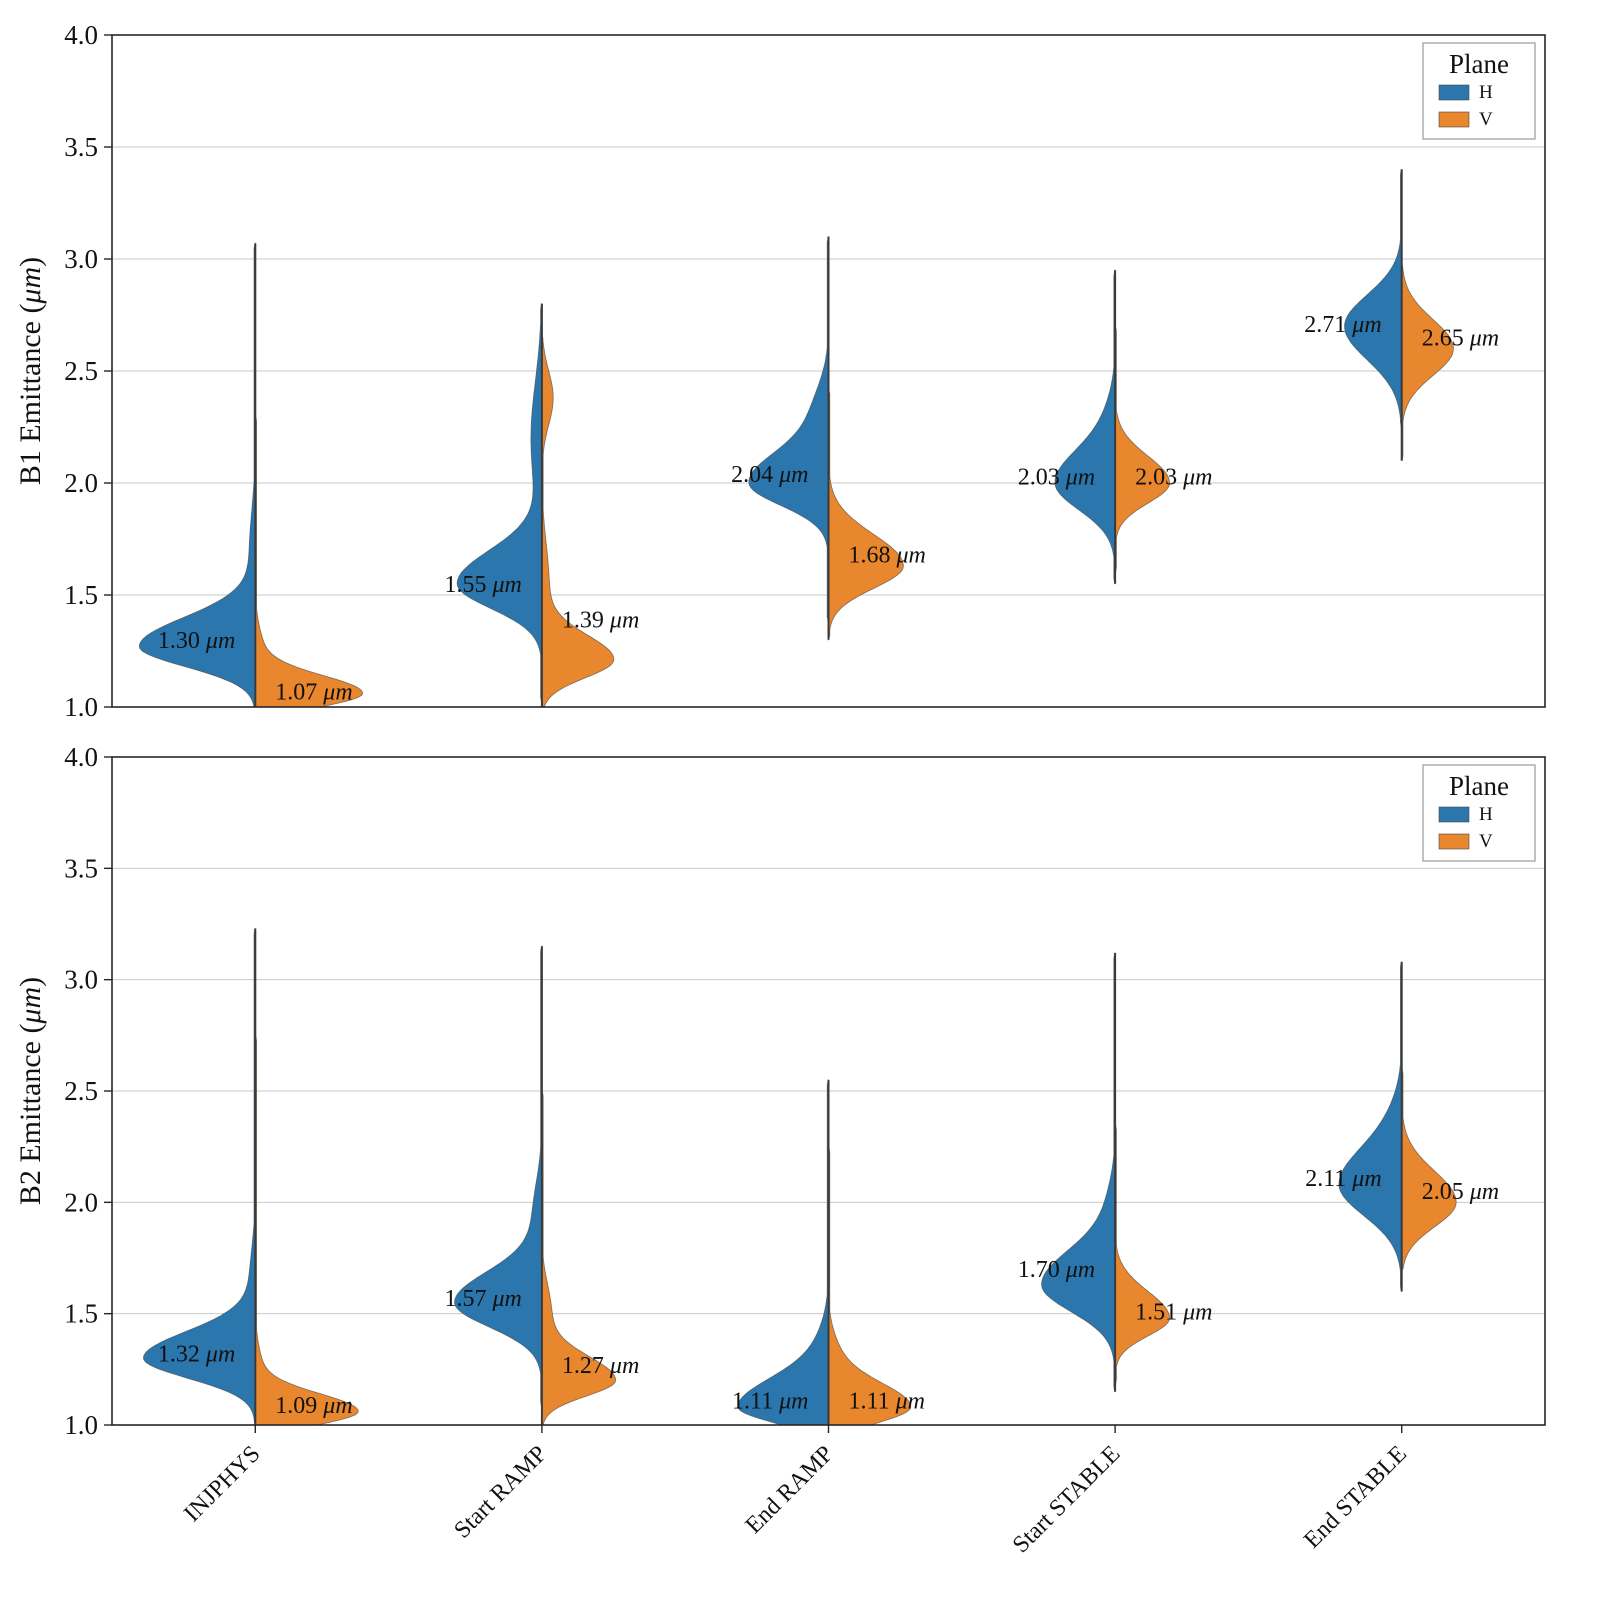 The image size is (1600, 1600). I want to click on violin-end-stable: 2.71 μm 2.65 μm, so click(1401, 315).